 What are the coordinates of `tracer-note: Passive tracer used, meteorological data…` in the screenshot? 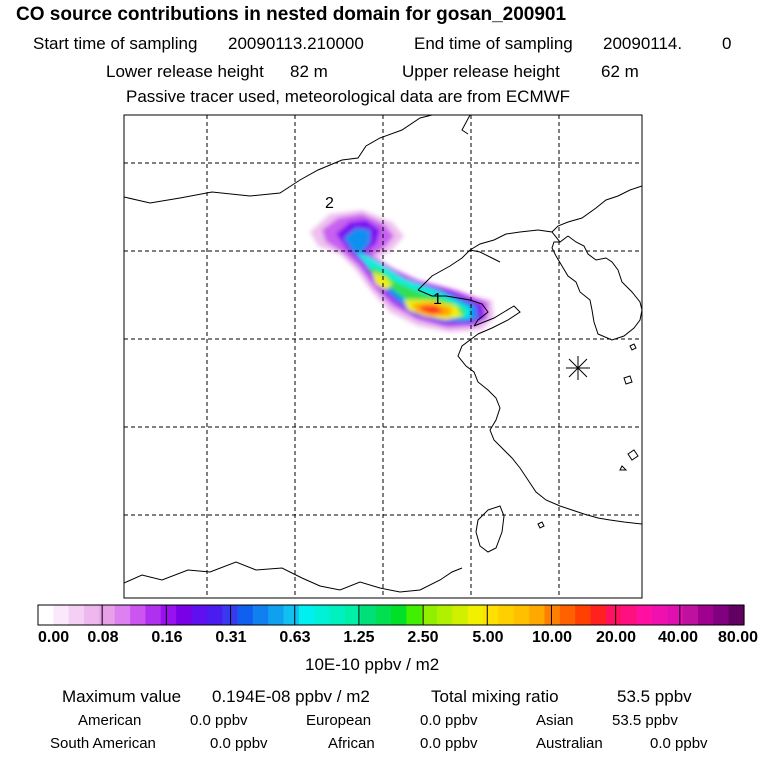 It's located at (348, 96).